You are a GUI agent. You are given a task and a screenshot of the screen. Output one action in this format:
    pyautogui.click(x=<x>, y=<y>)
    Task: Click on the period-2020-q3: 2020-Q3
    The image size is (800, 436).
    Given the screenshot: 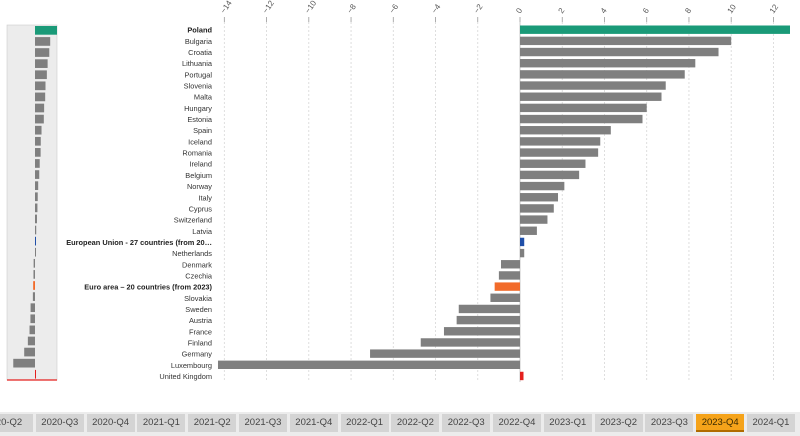 What is the action you would take?
    pyautogui.click(x=59, y=423)
    